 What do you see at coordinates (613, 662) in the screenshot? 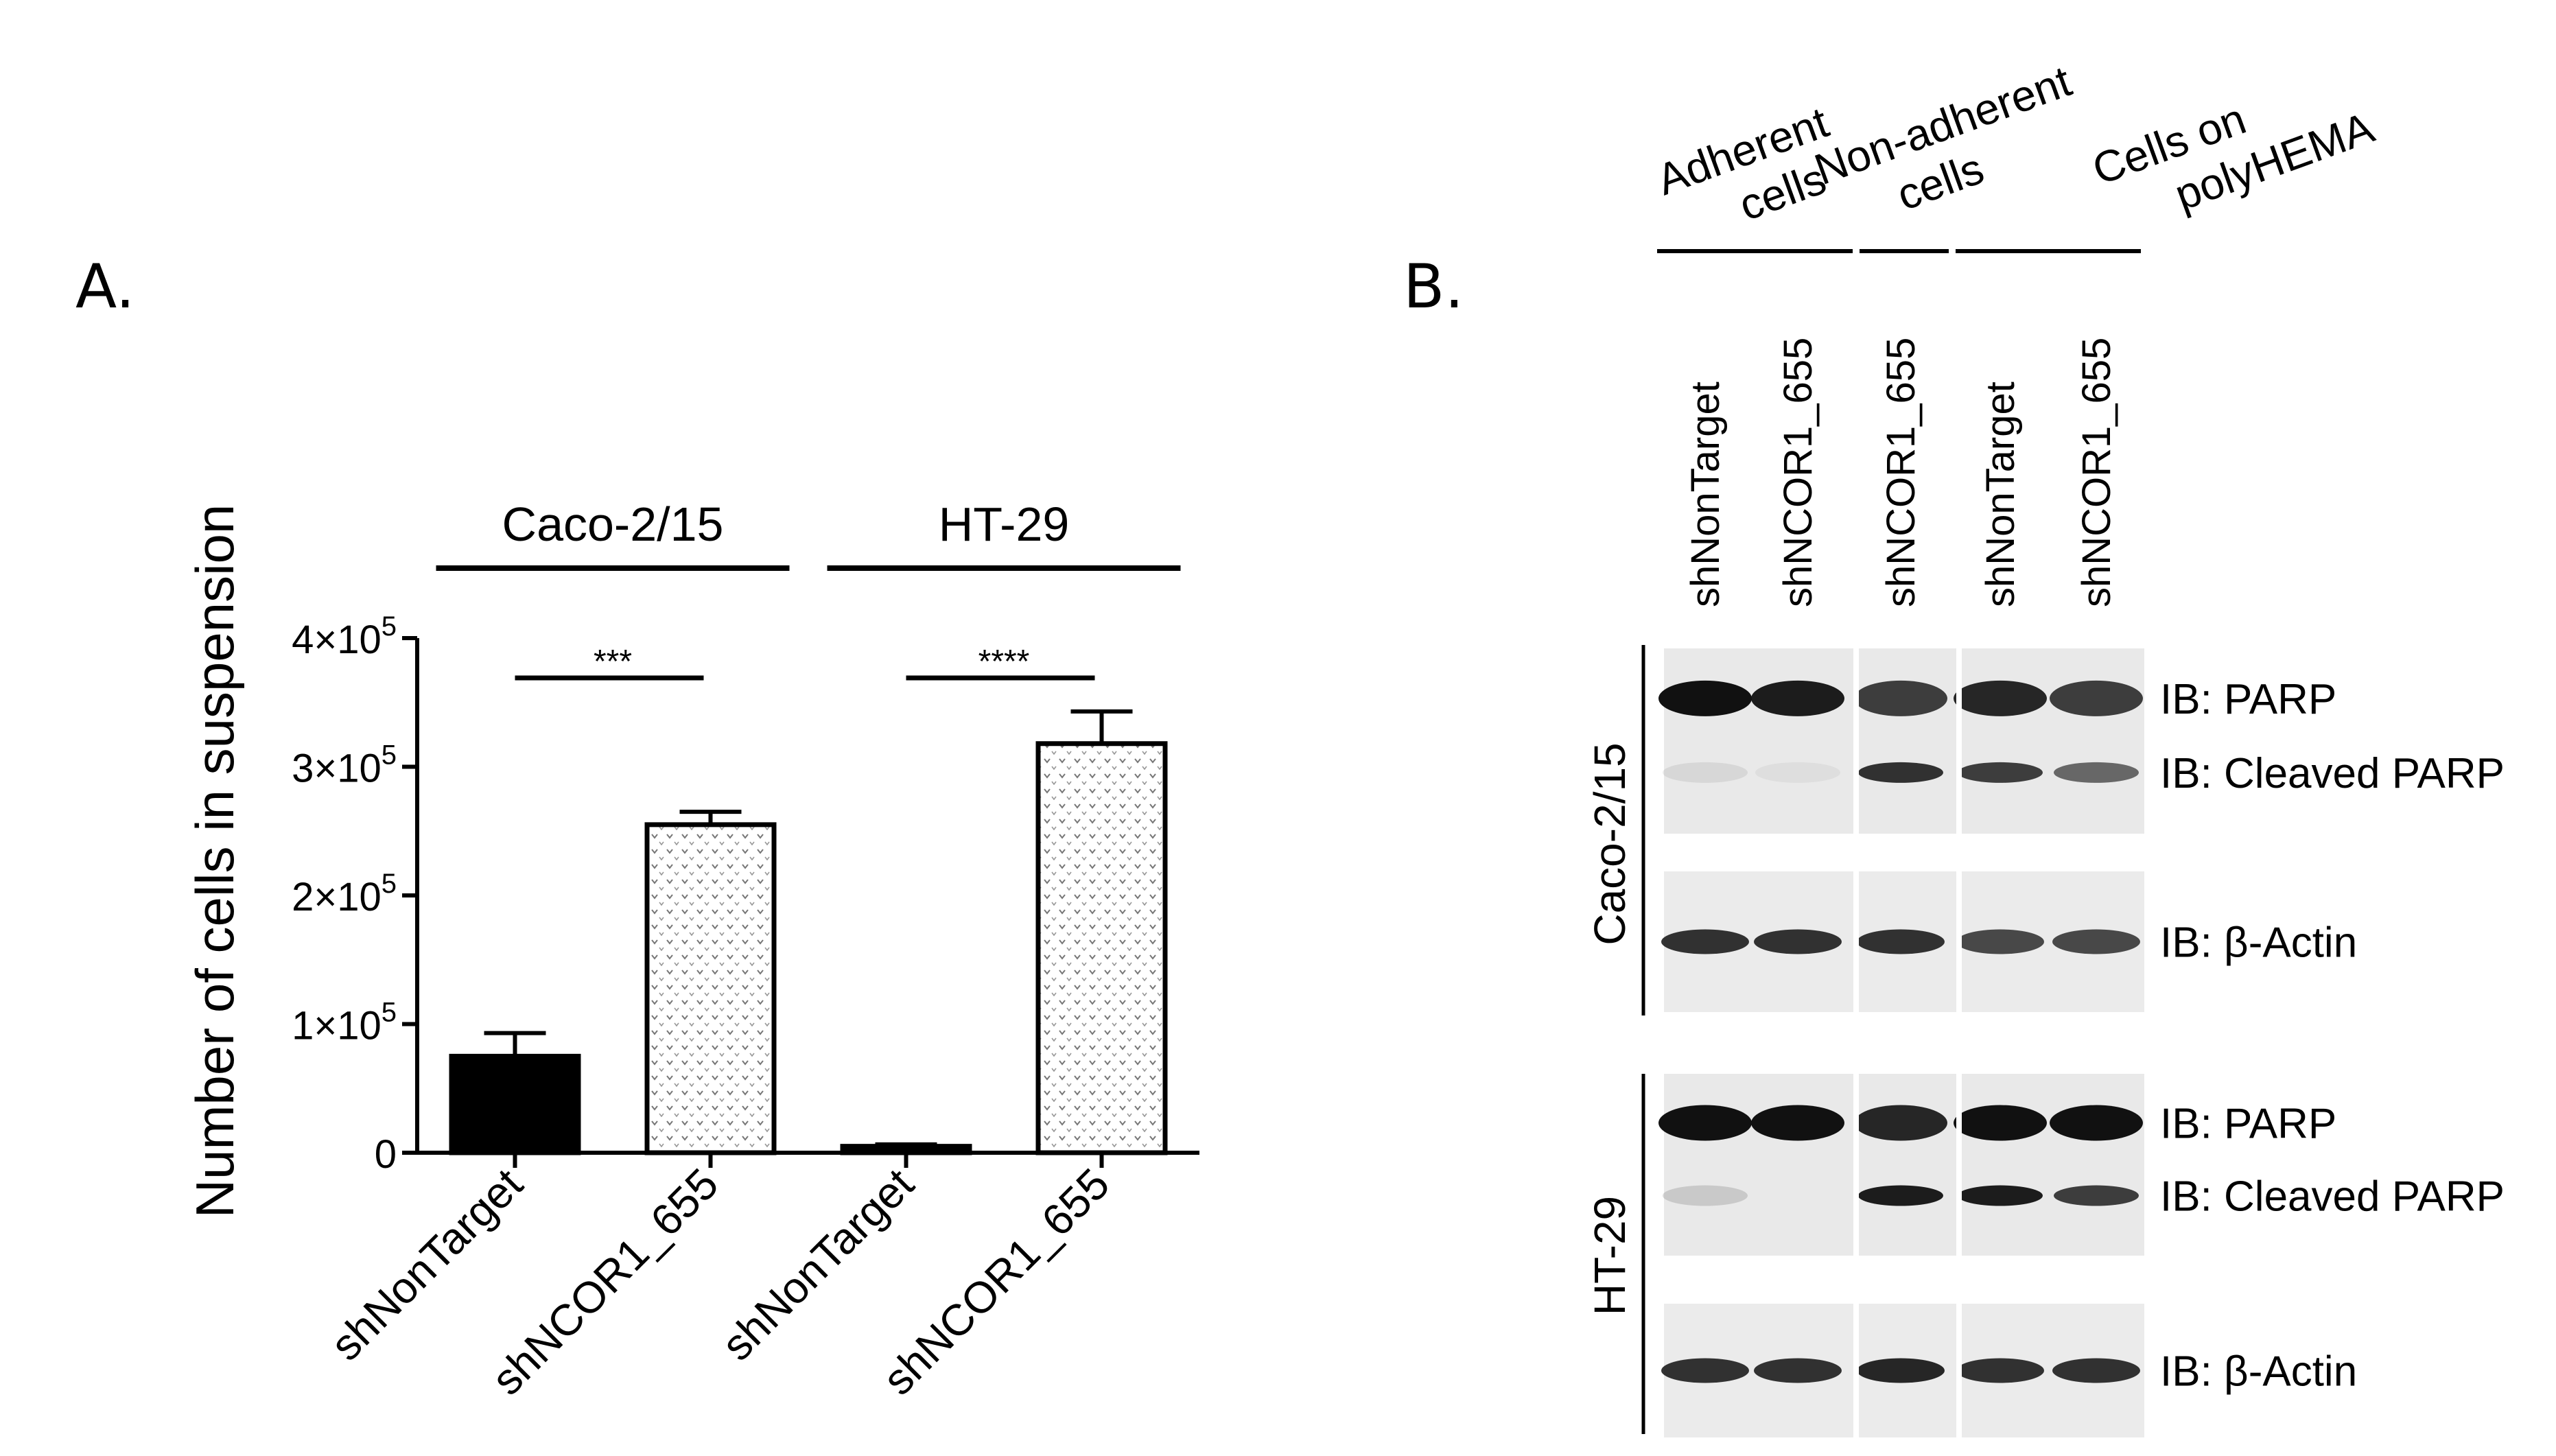
I see `significance-stars: ***` at bounding box center [613, 662].